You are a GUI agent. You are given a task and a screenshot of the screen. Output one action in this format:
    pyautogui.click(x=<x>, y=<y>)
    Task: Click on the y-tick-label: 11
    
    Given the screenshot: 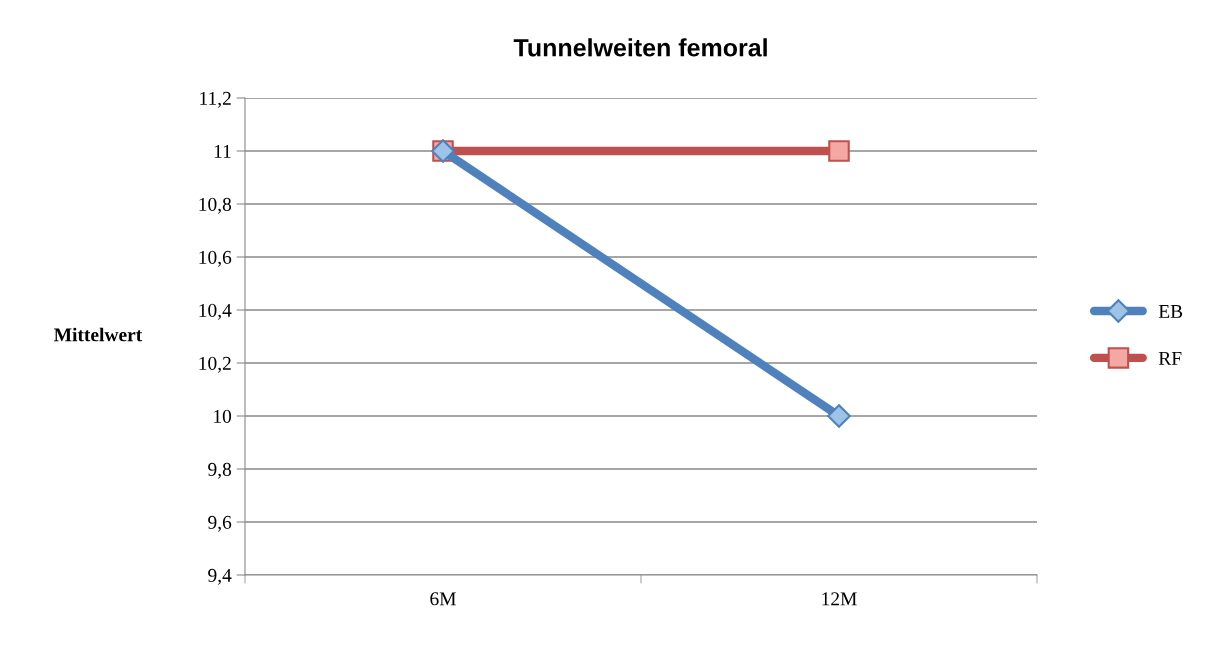 What is the action you would take?
    pyautogui.click(x=222, y=151)
    